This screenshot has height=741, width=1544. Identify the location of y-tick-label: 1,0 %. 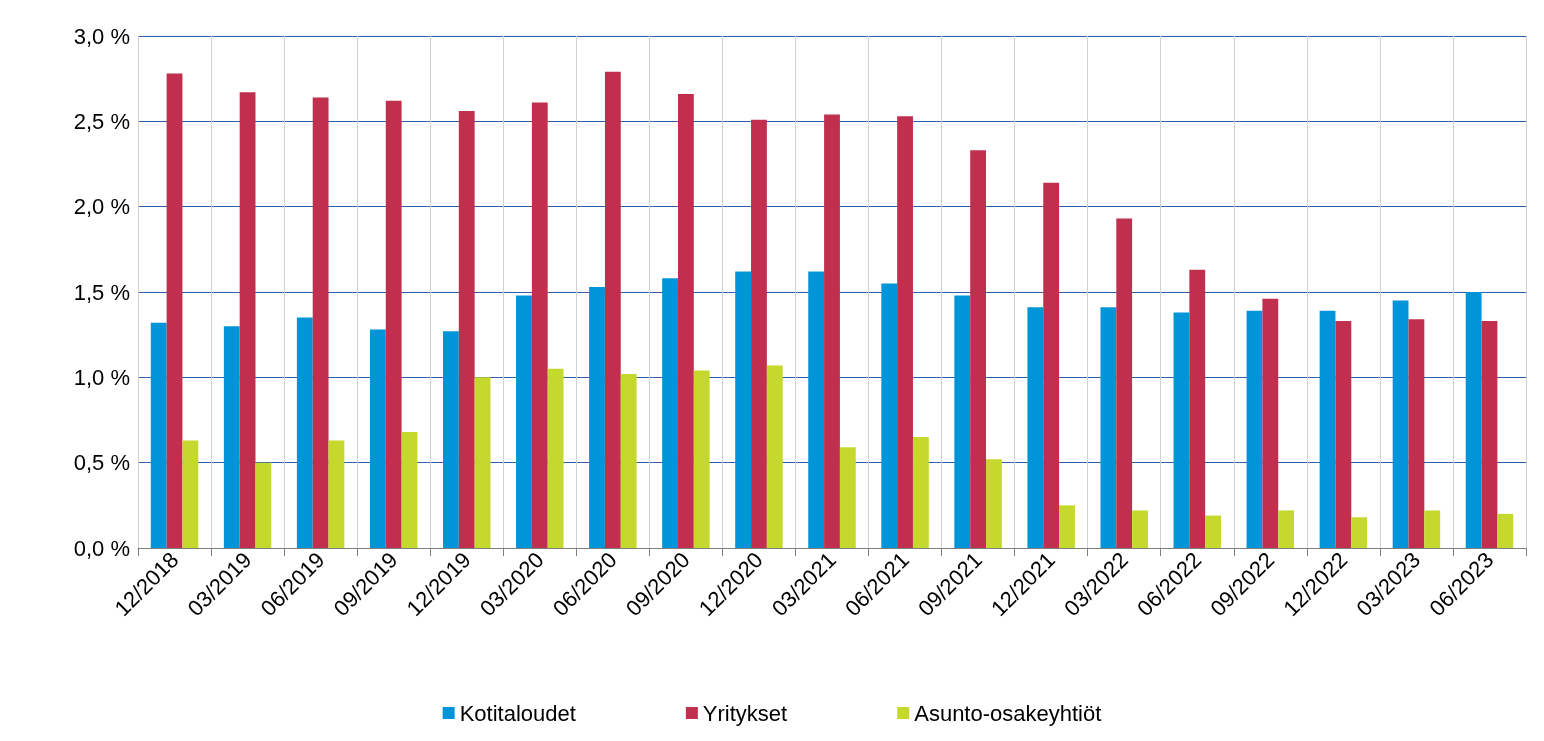
(101, 377).